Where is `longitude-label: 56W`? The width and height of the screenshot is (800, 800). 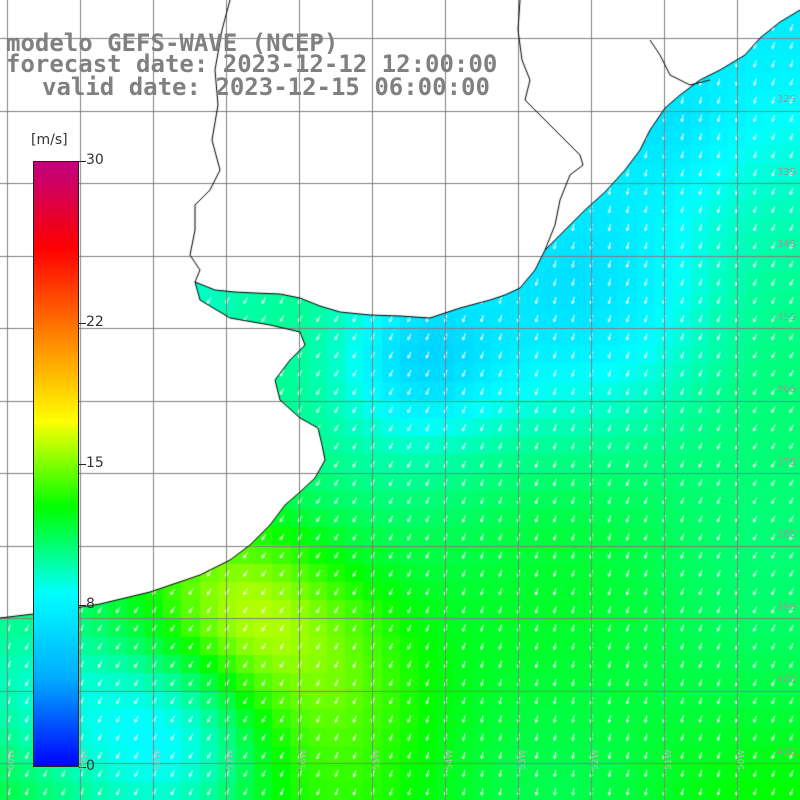
longitude-label: 56W is located at coordinates (304, 759).